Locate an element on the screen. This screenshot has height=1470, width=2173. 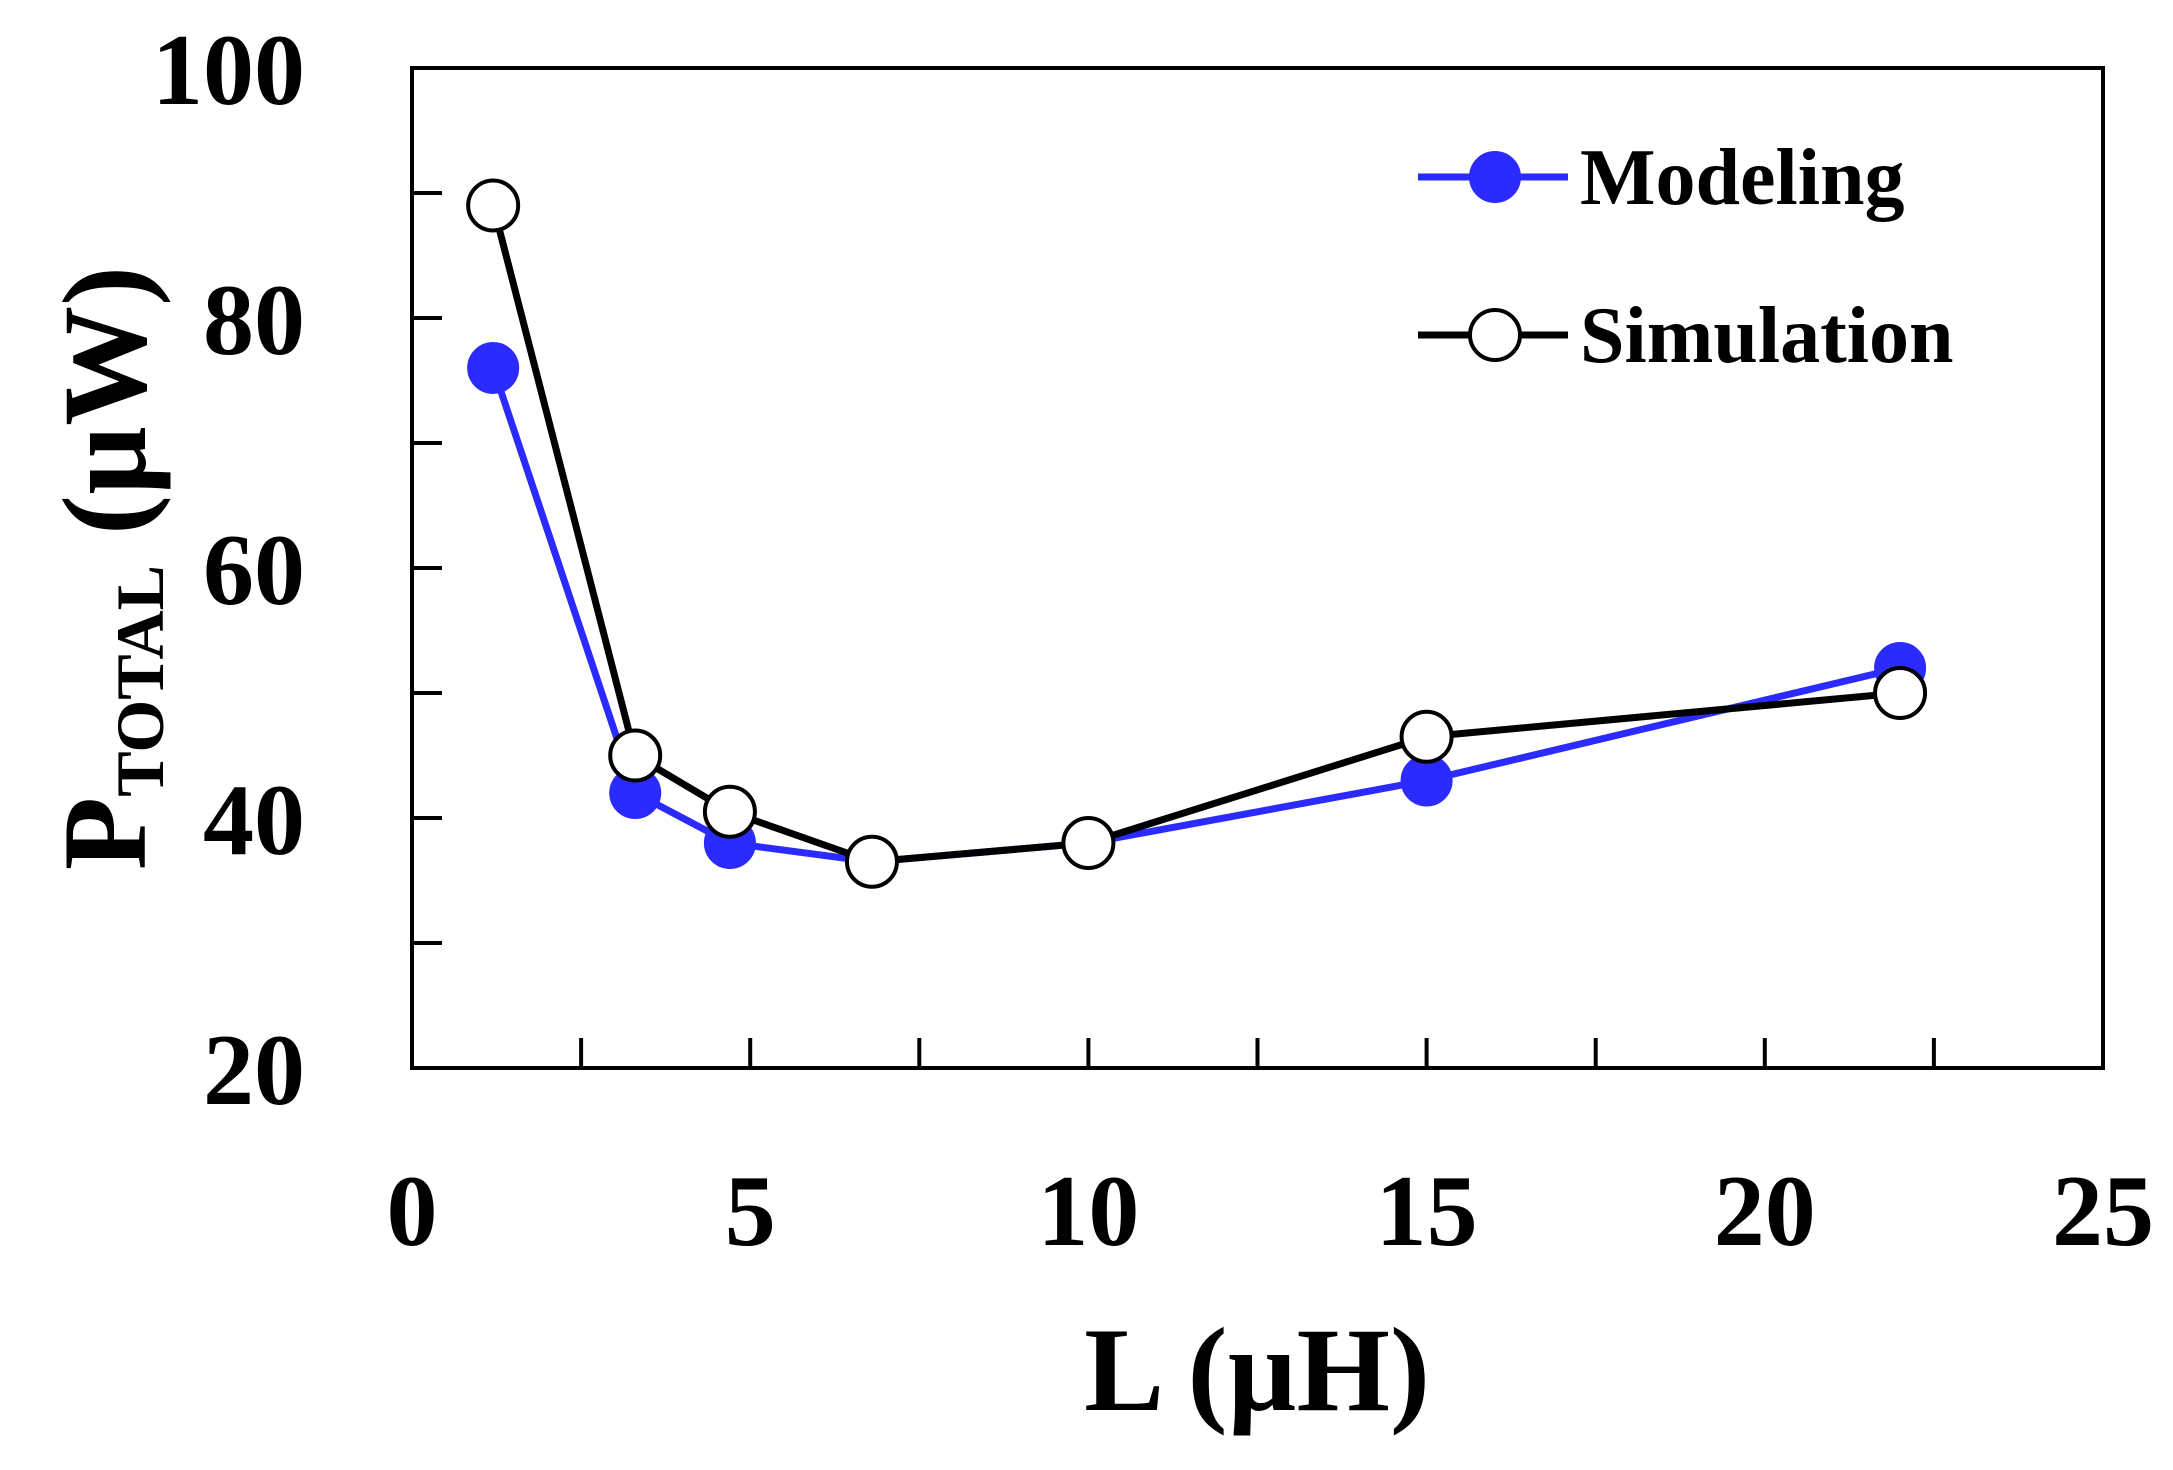
legend-label-modeling: Modeling is located at coordinates (1742, 178).